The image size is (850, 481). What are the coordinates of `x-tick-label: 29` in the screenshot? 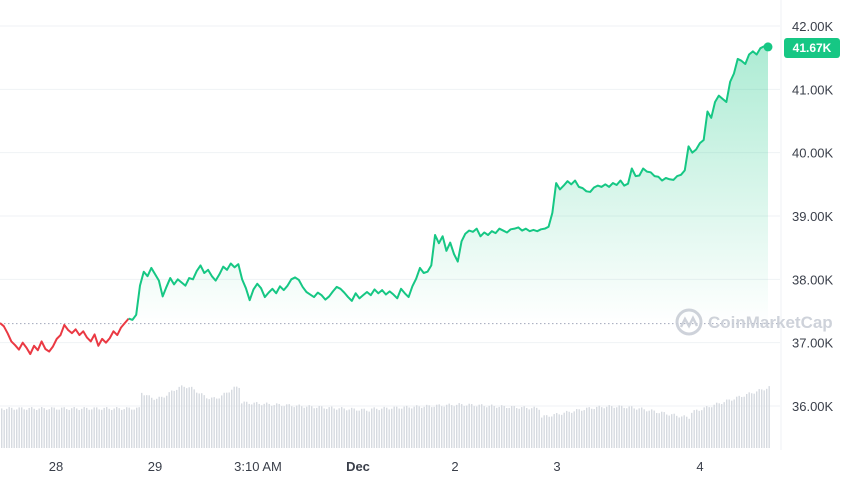 It's located at (155, 466).